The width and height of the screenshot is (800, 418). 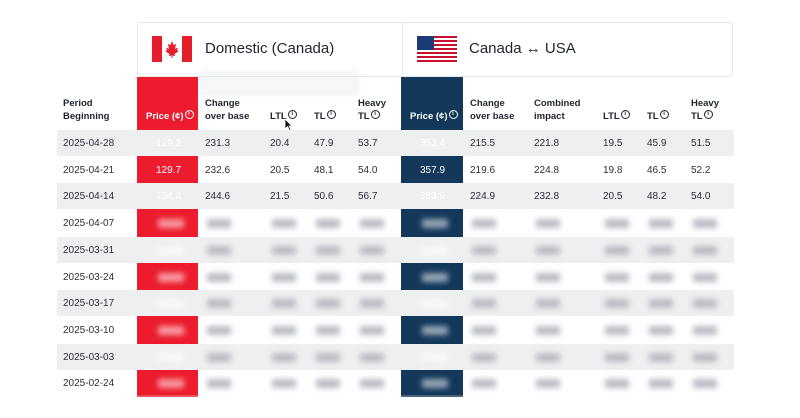 I want to click on table-cell-d-change: 232.6, so click(x=218, y=170).